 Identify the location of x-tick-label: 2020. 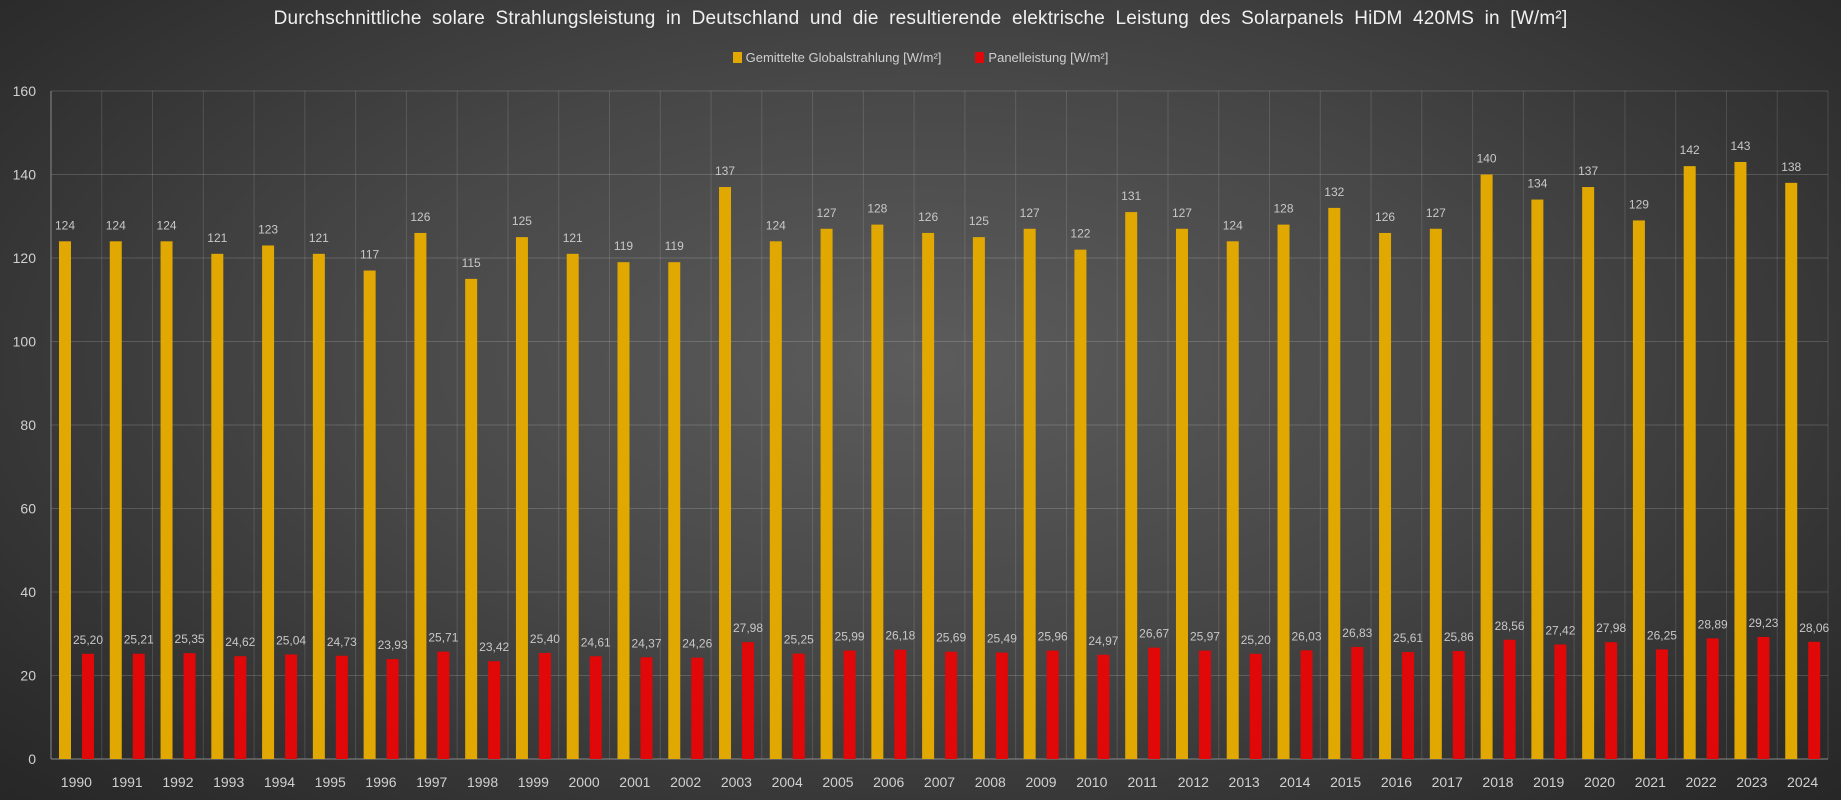
(1599, 782).